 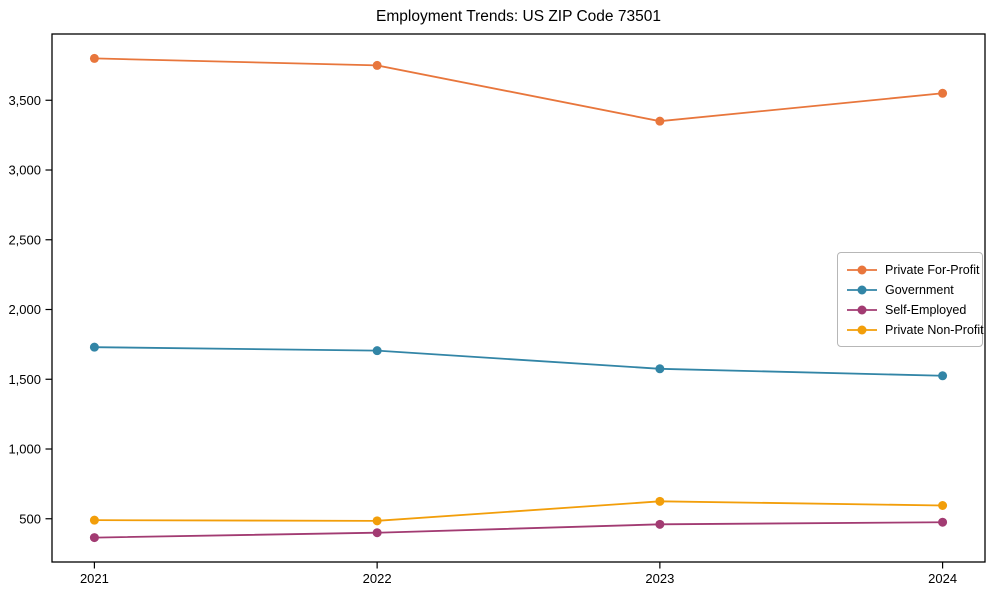 What do you see at coordinates (518, 90) in the screenshot?
I see `series-line-private-for-profit` at bounding box center [518, 90].